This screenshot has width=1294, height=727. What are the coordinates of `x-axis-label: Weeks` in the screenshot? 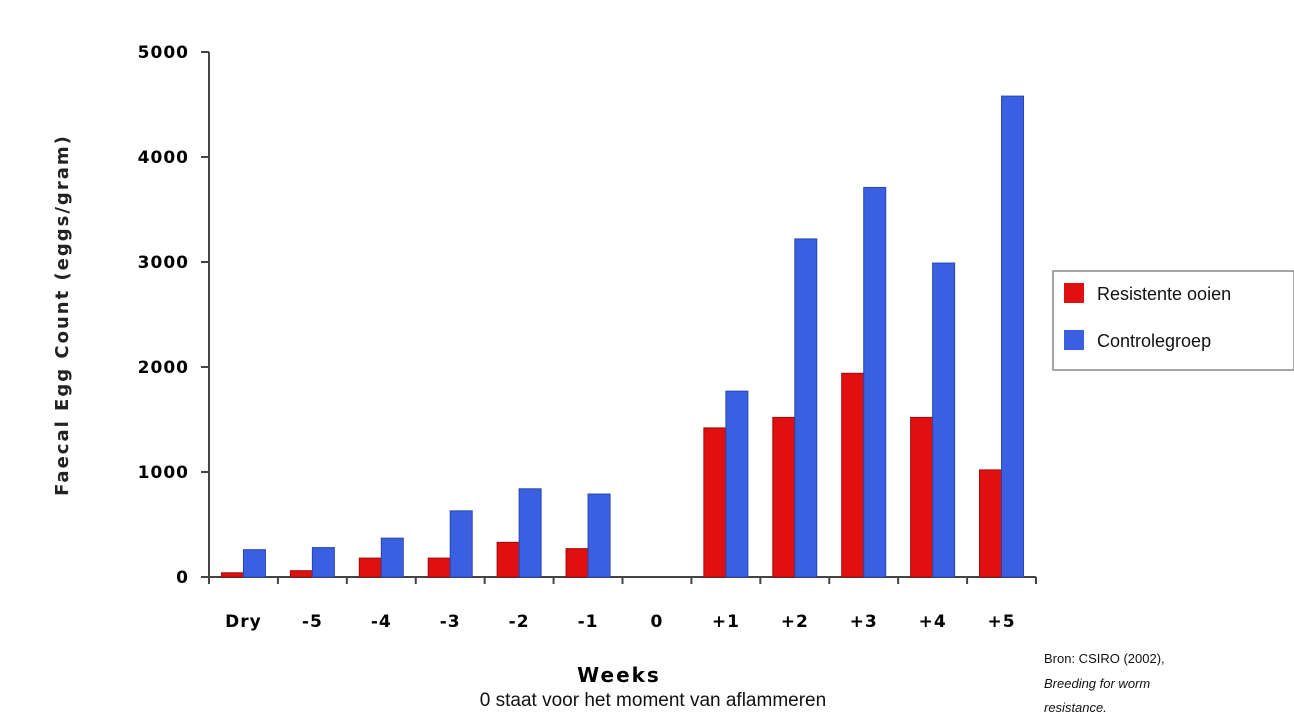 It's located at (619, 675).